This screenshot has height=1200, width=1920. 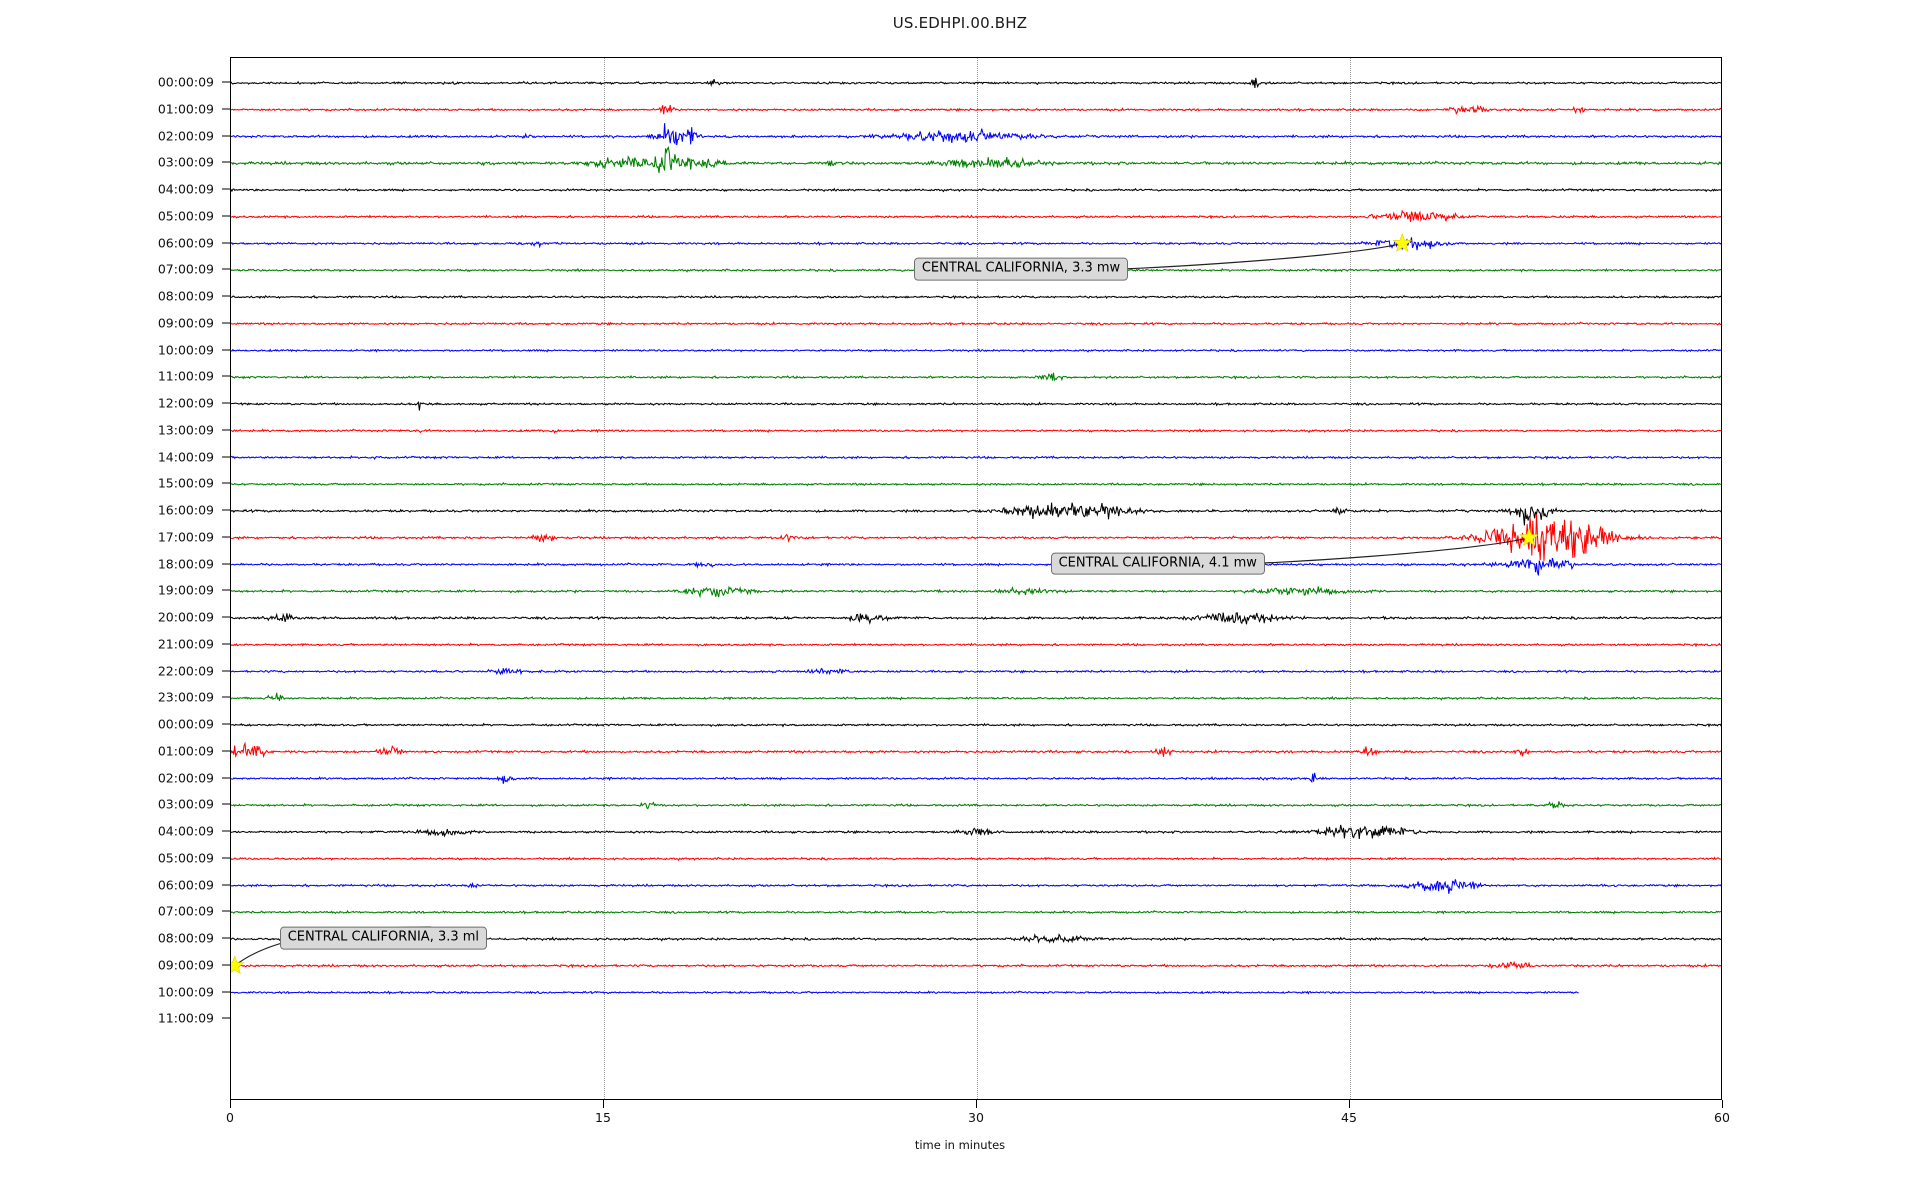 I want to click on page-title: US.EDHPI.00.BHZ, so click(x=960, y=23).